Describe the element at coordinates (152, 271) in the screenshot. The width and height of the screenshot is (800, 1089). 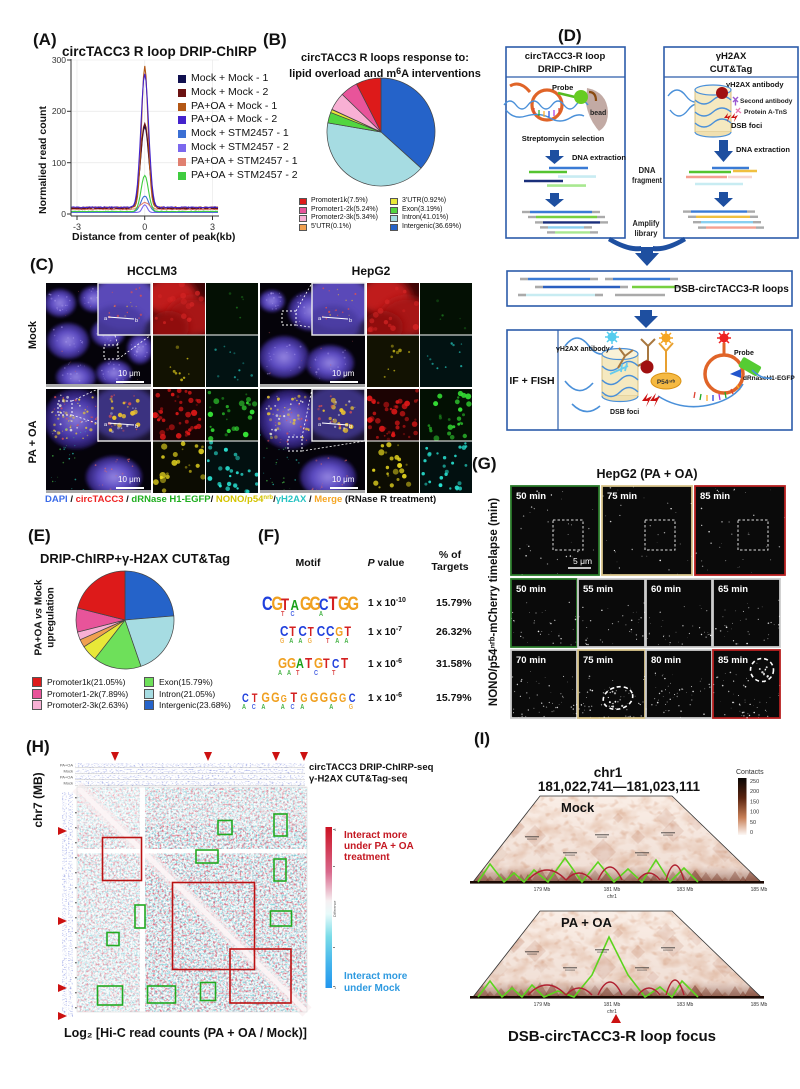
I see `svg-text: HCCLM3` at that location.